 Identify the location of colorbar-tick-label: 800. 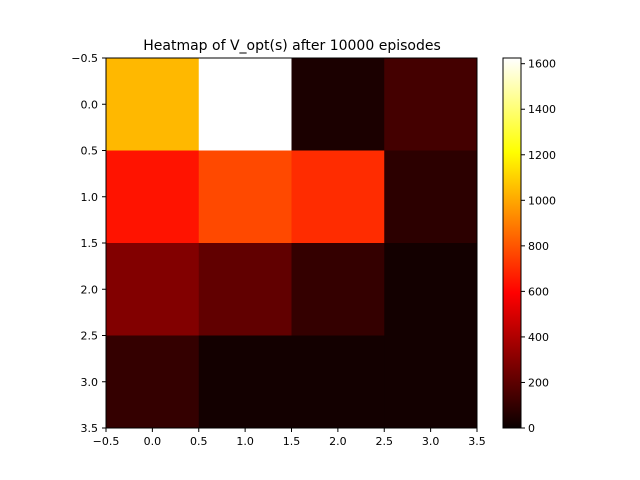
(538, 246).